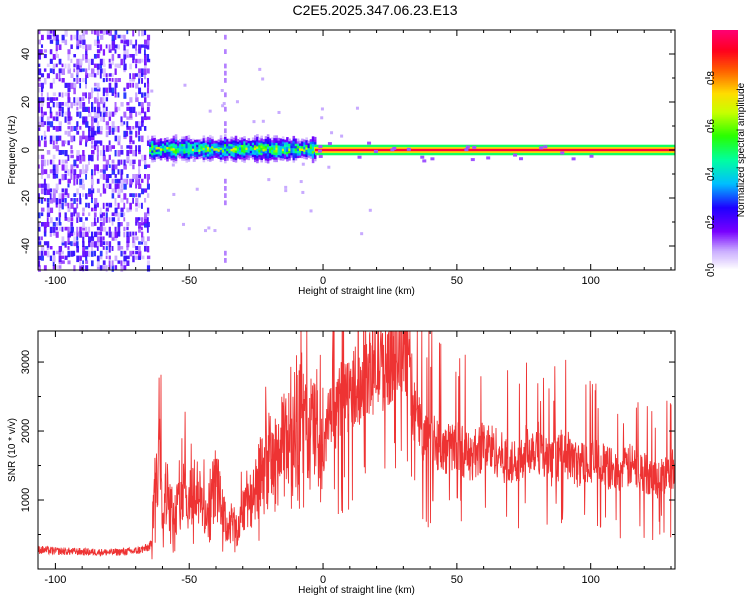 The width and height of the screenshot is (750, 600). I want to click on x-tick-label: 50, so click(457, 281).